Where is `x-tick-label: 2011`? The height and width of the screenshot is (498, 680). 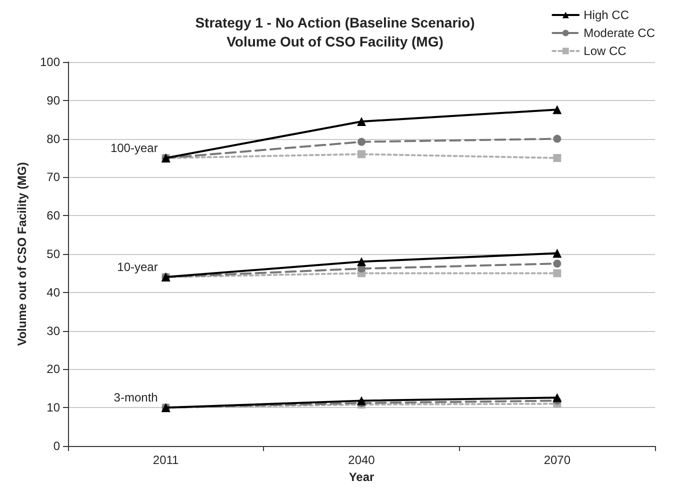
x-tick-label: 2011 is located at coordinates (166, 460).